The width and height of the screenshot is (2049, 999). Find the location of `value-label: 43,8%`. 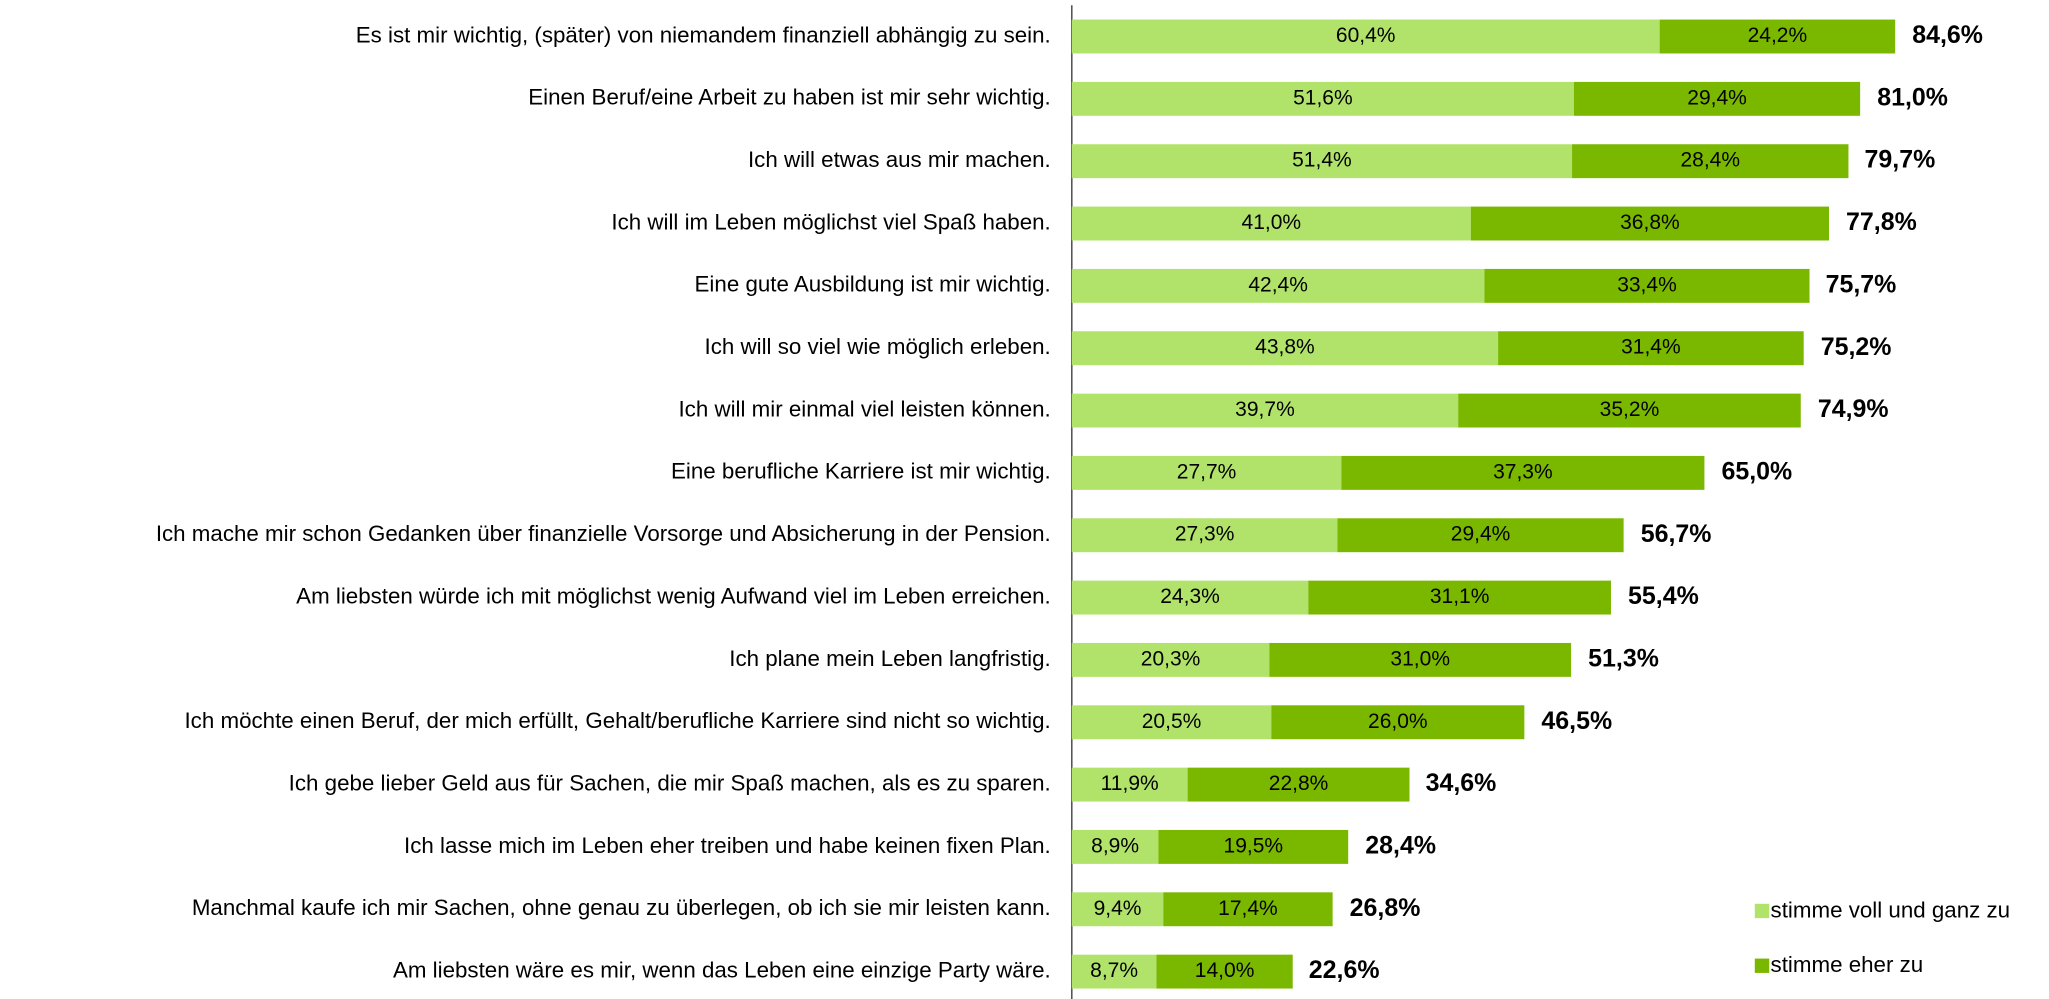

value-label: 43,8% is located at coordinates (1285, 347).